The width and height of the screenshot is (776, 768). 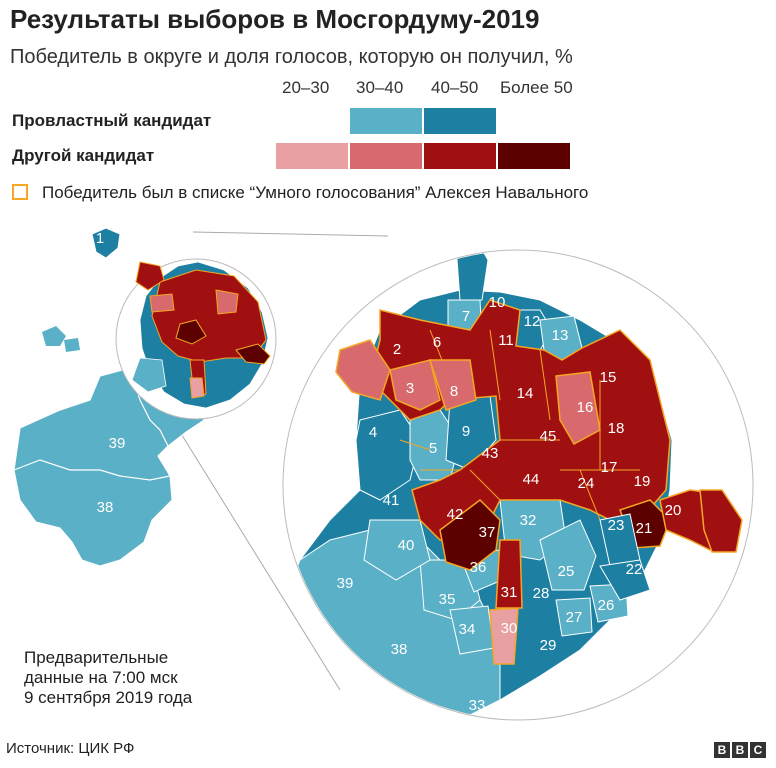 What do you see at coordinates (466, 316) in the screenshot?
I see `label-district-7: 7` at bounding box center [466, 316].